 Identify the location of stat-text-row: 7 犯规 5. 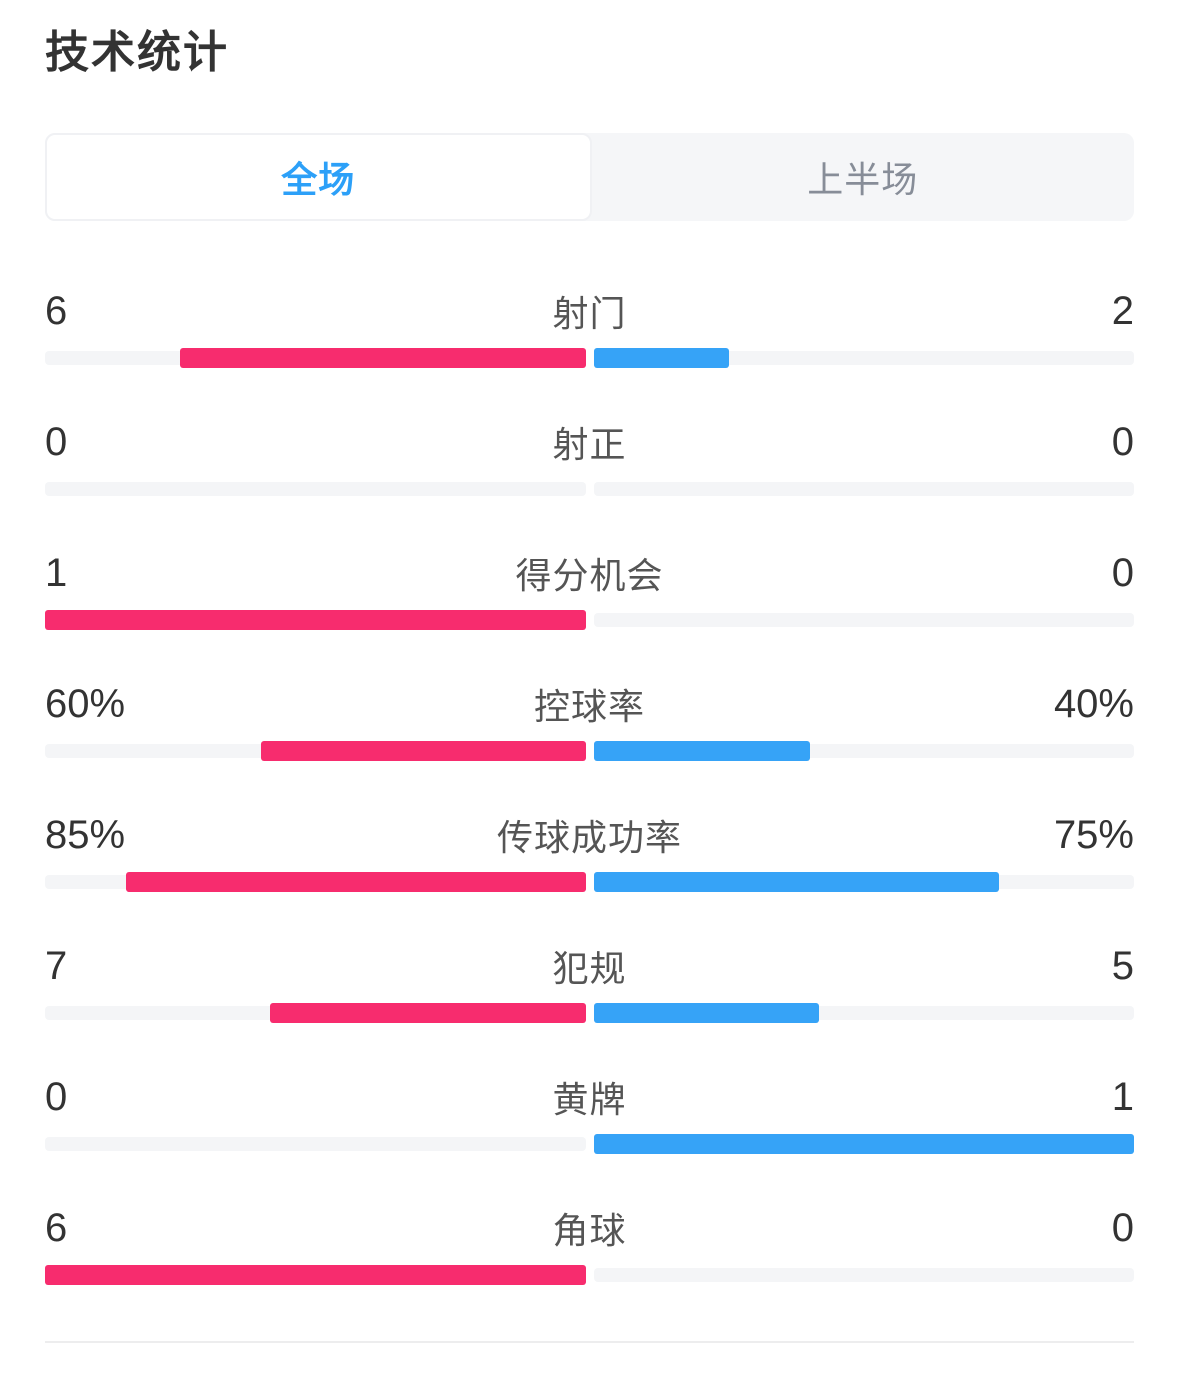
(589, 966).